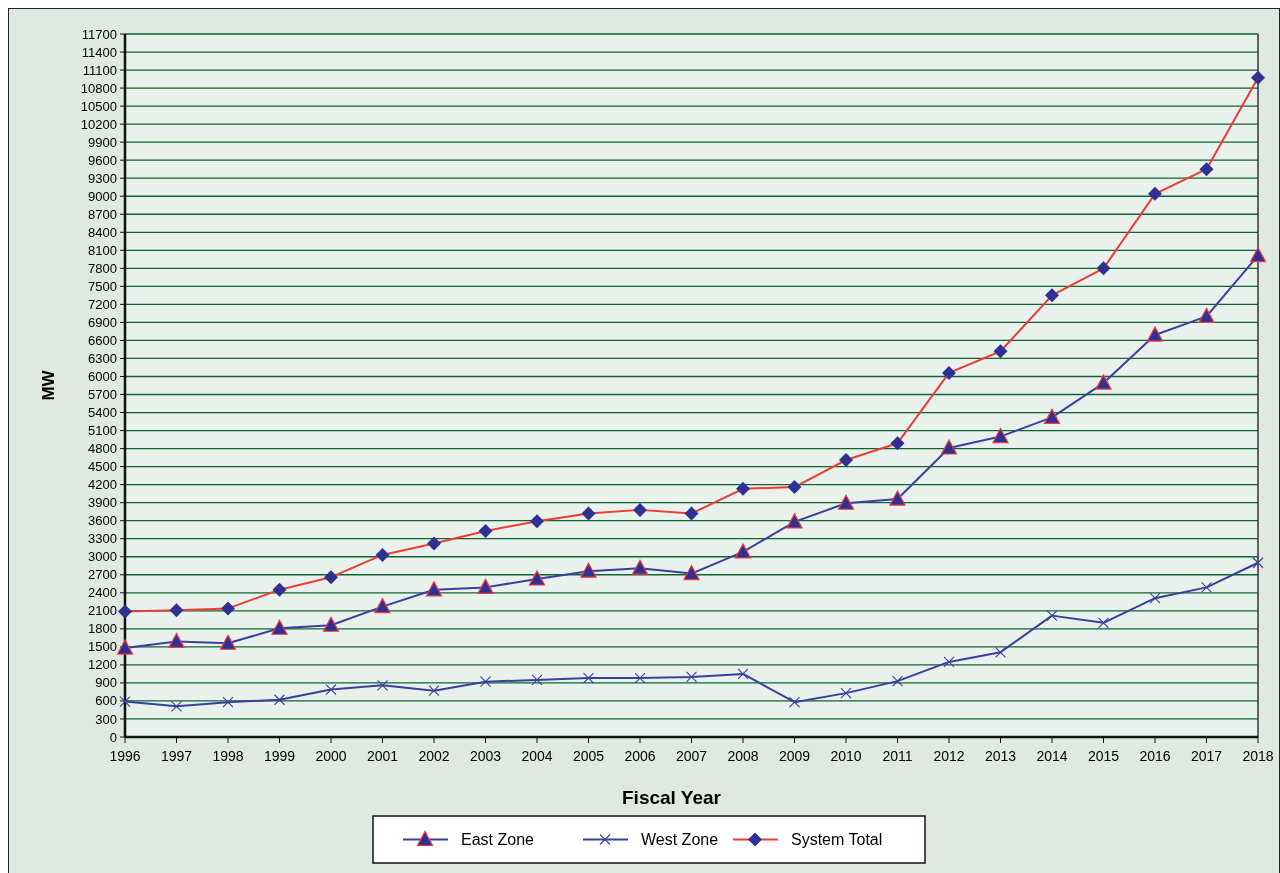 The width and height of the screenshot is (1280, 873). What do you see at coordinates (1000, 756) in the screenshot?
I see `x-tick-label: 2013` at bounding box center [1000, 756].